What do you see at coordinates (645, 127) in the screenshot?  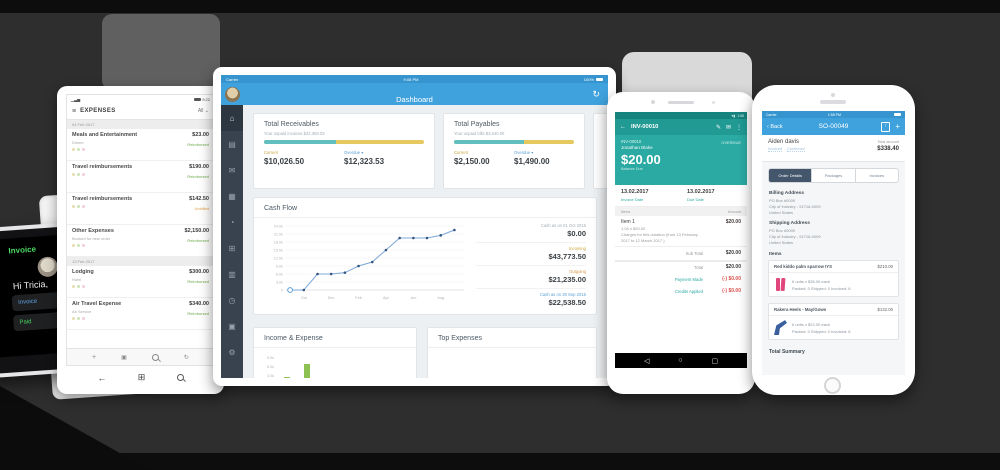 I see `invoice-title: INV-00010` at bounding box center [645, 127].